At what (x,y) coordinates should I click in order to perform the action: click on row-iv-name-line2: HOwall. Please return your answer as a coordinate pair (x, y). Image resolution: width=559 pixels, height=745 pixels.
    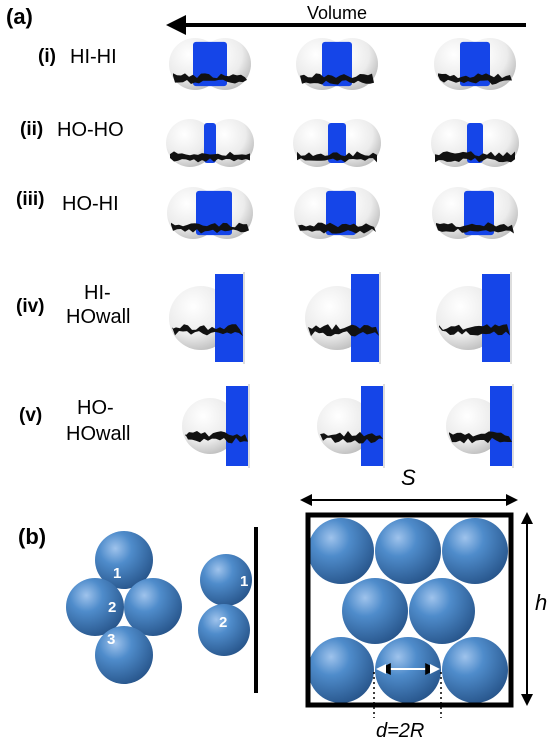
    Looking at the image, I should click on (98, 317).